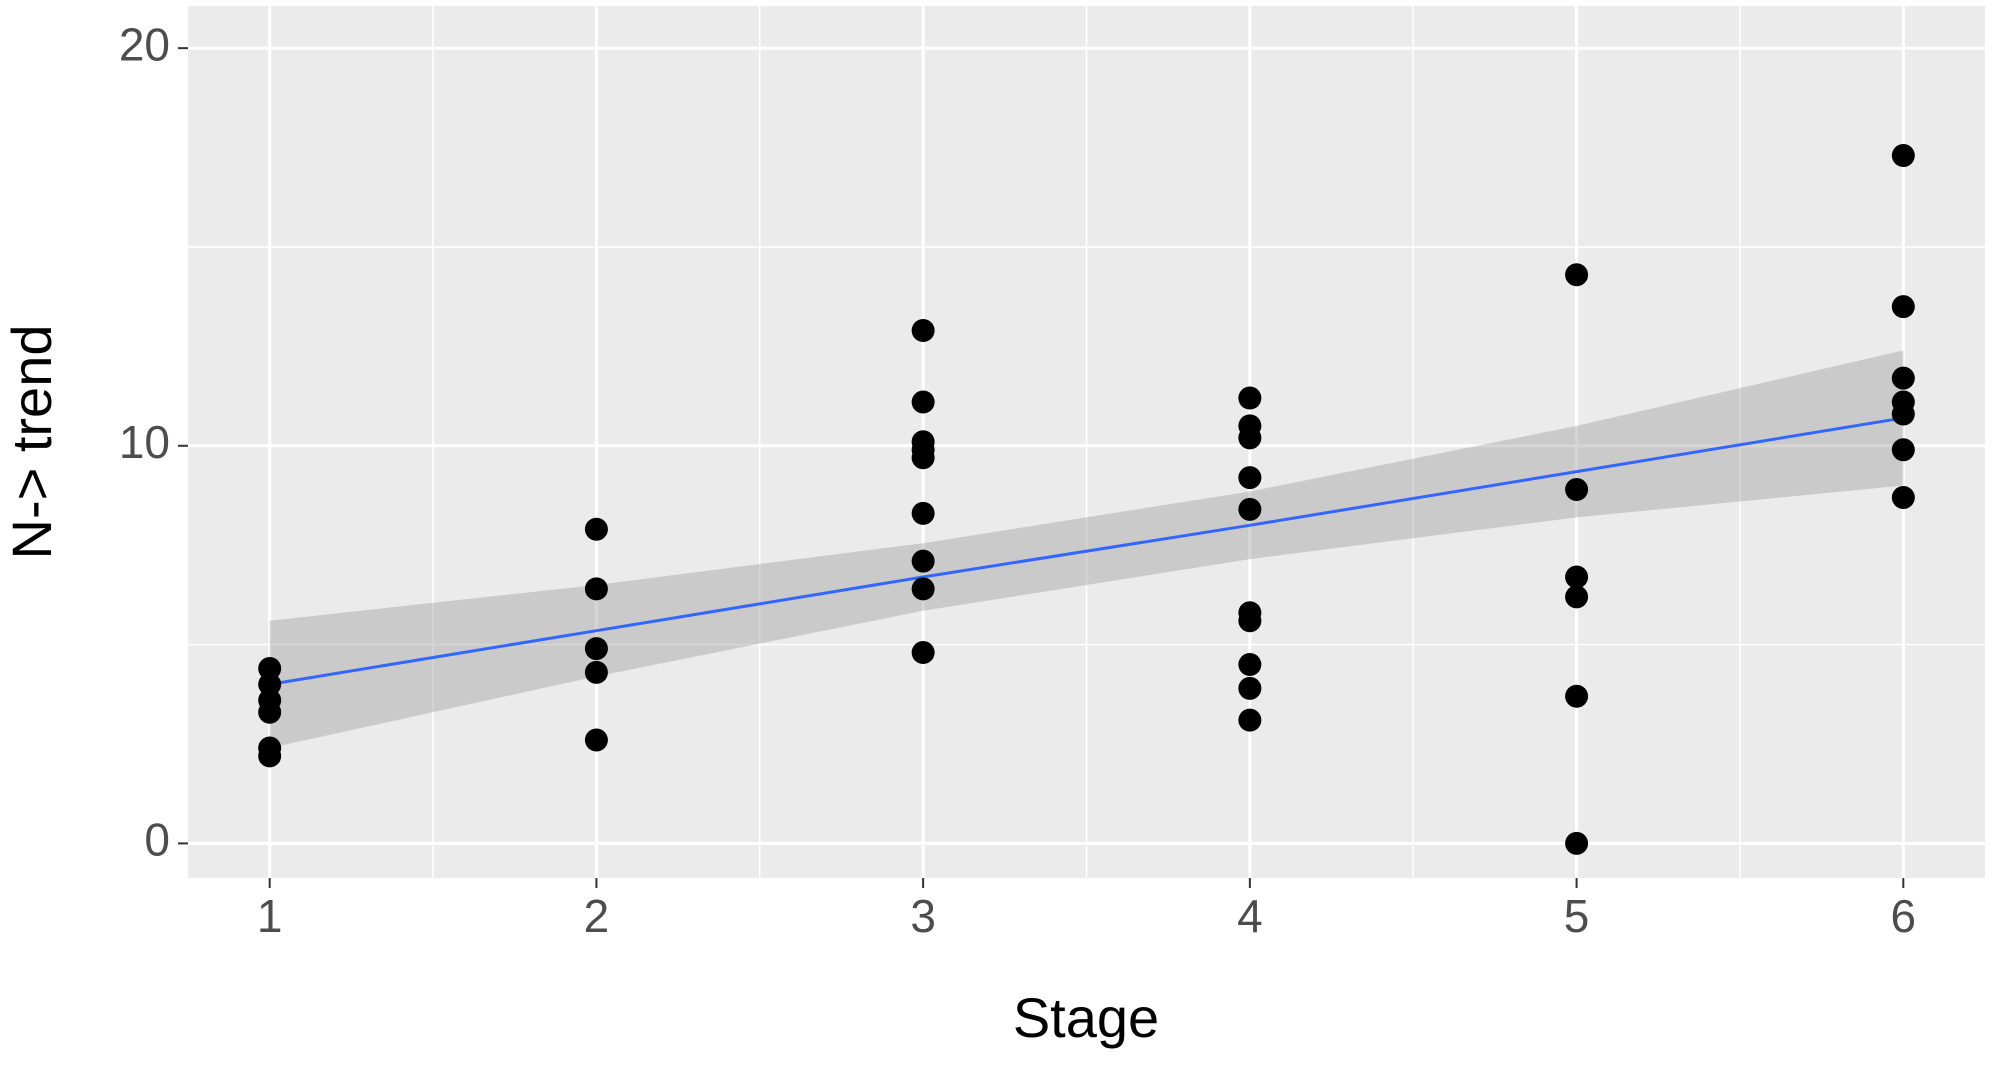  What do you see at coordinates (1250, 916) in the screenshot?
I see `x-tick-label: 4` at bounding box center [1250, 916].